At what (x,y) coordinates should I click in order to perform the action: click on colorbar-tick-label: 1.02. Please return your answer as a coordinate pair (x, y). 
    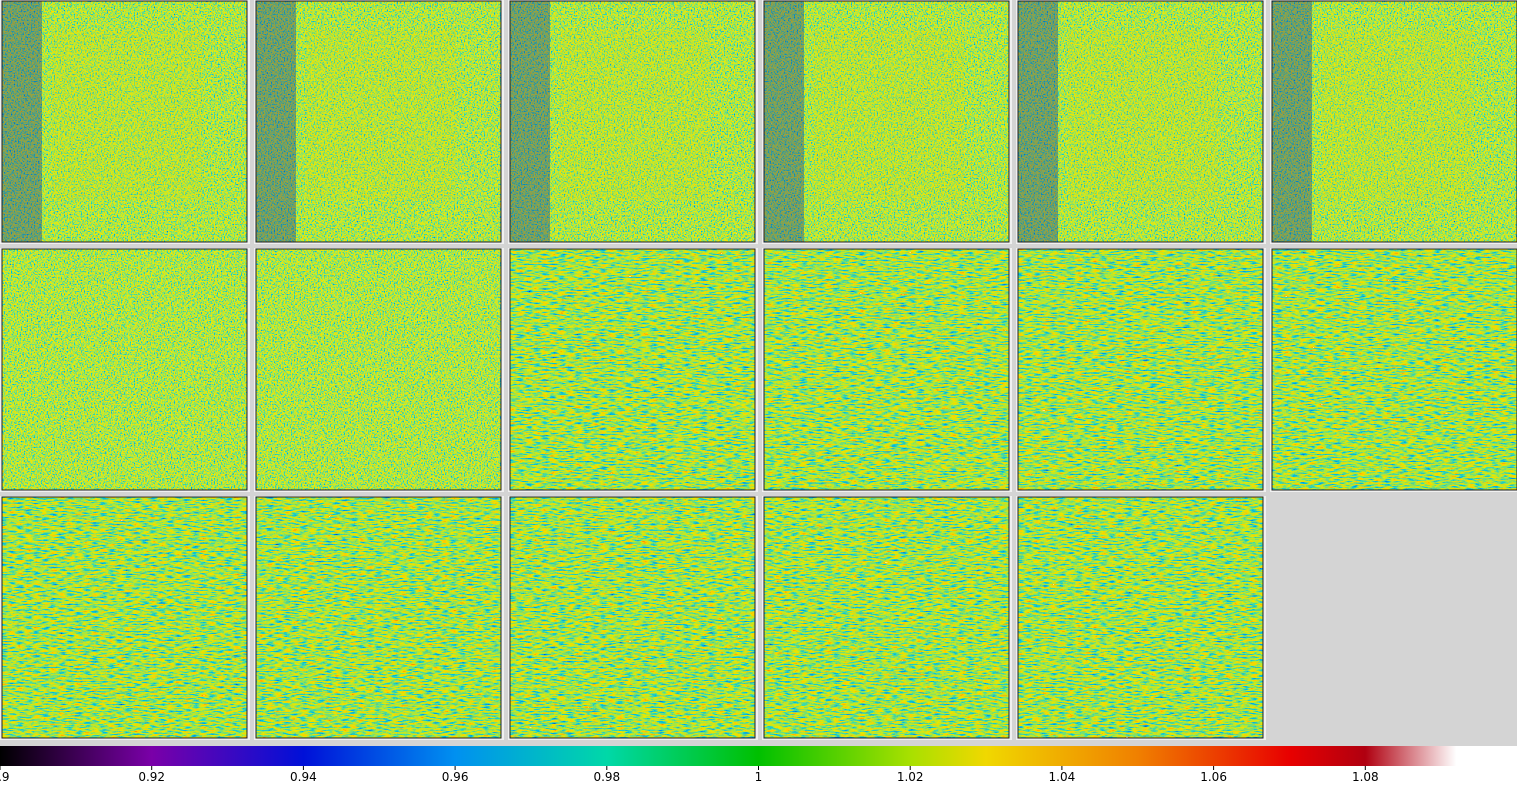
    Looking at the image, I should click on (910, 777).